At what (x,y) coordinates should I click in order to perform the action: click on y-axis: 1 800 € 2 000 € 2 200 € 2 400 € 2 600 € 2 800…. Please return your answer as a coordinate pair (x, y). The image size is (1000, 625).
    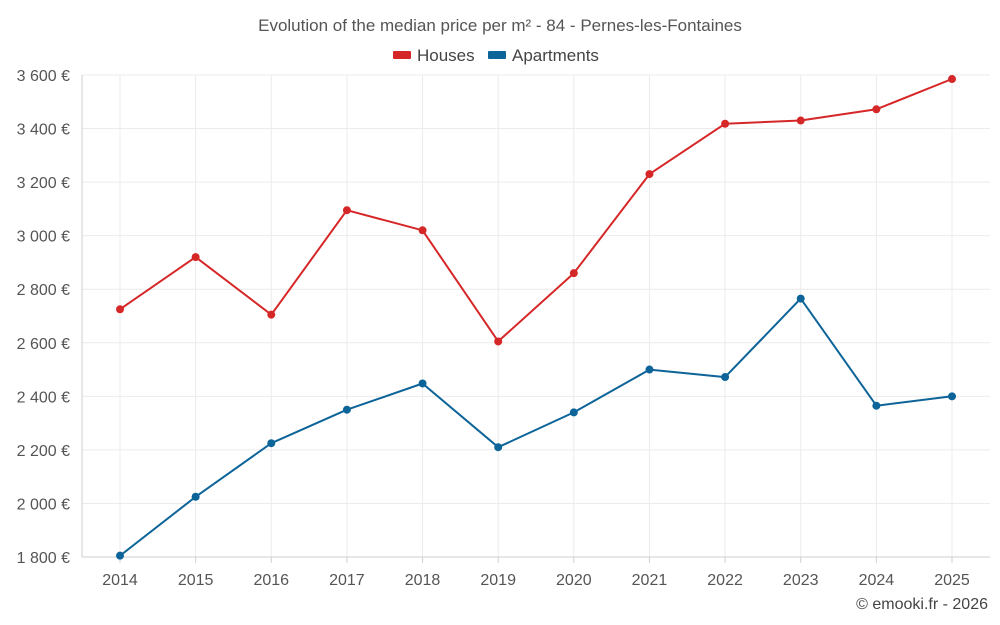
    Looking at the image, I should click on (50, 317).